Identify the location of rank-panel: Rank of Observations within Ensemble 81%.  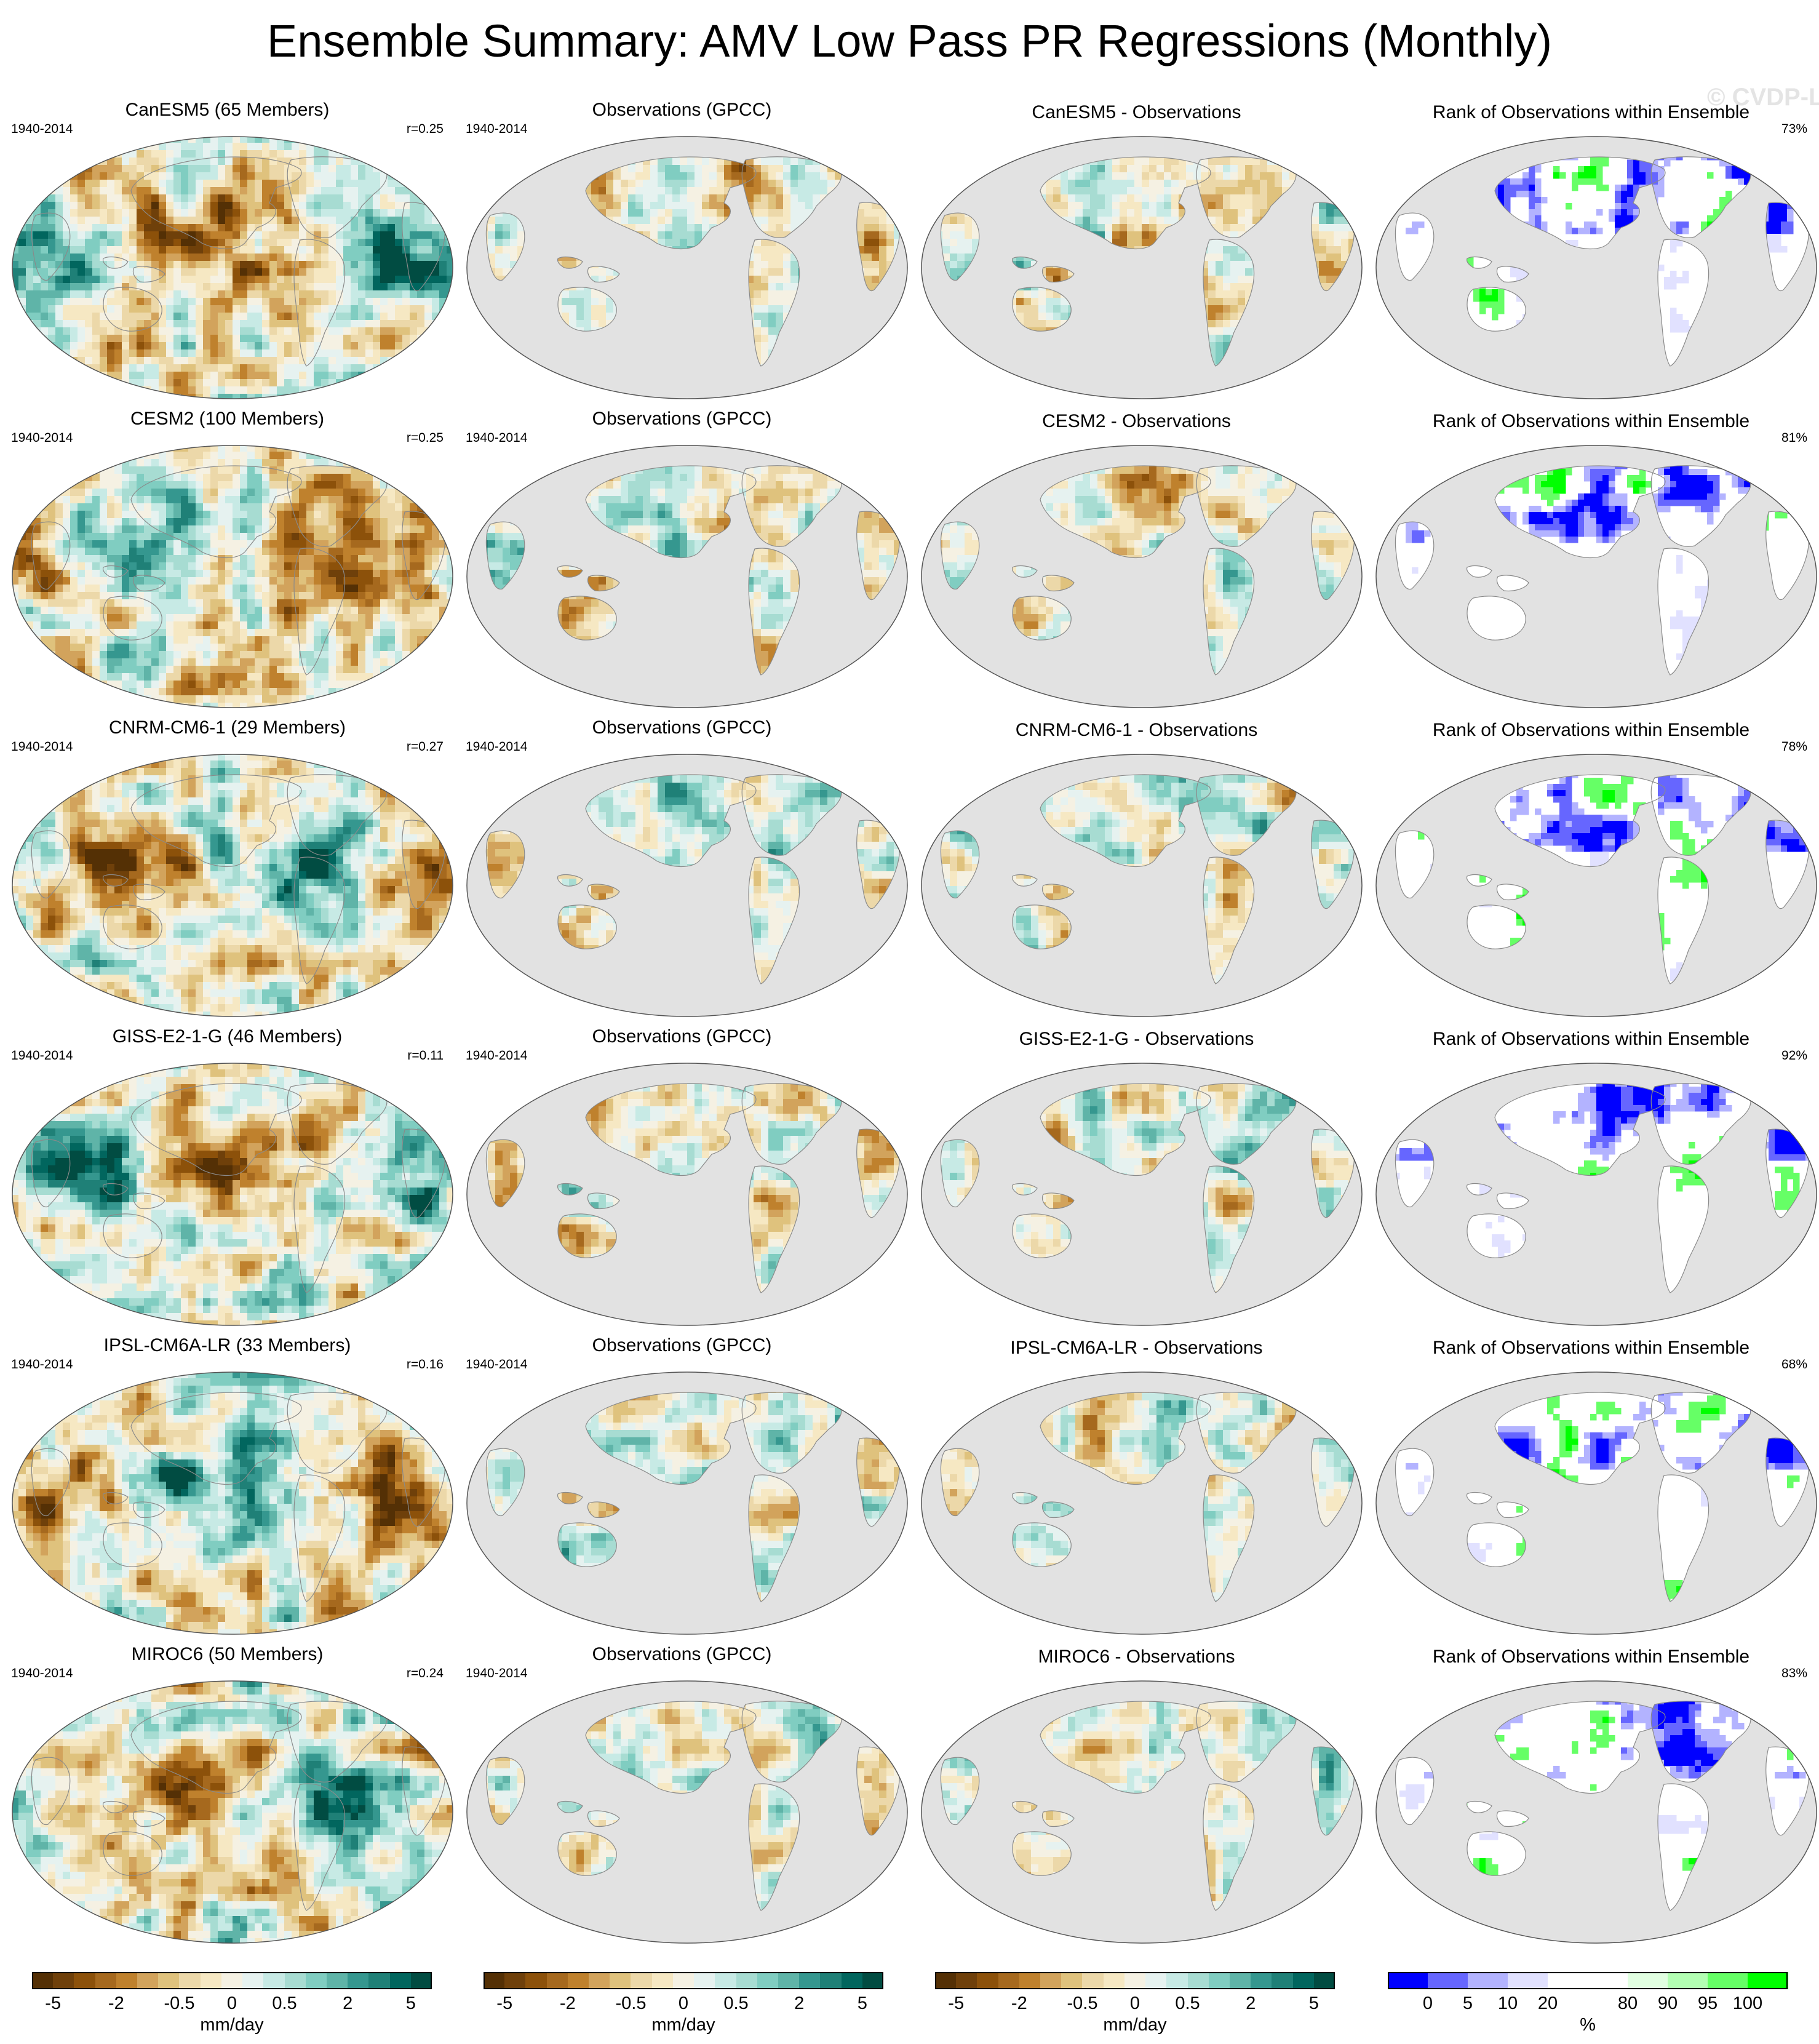
(1591, 561).